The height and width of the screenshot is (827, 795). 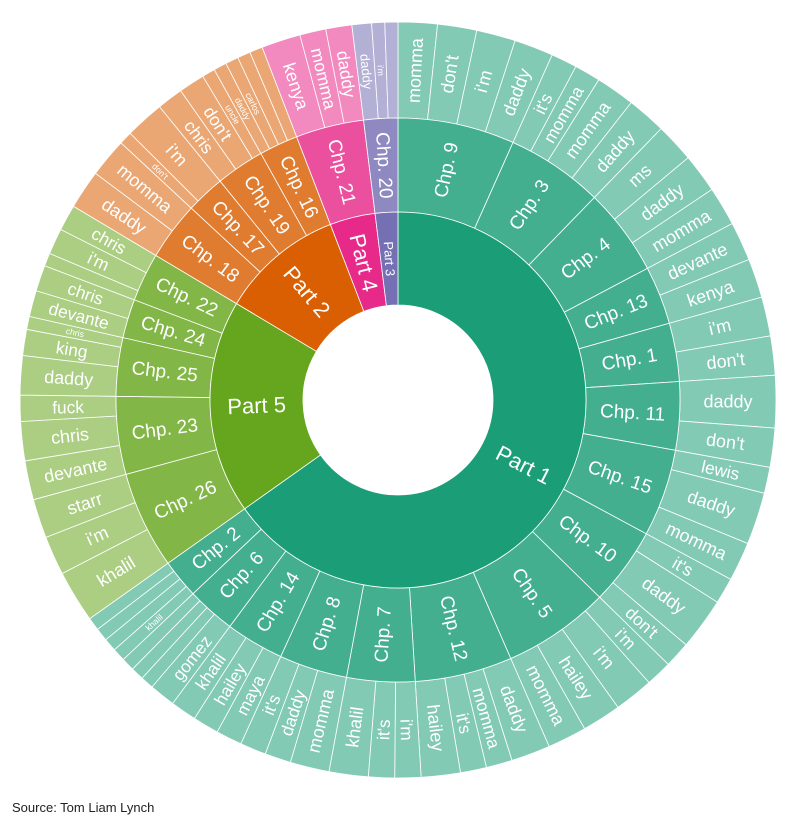 What do you see at coordinates (83, 807) in the screenshot?
I see `source-note: Source: Tom Liam Lynch` at bounding box center [83, 807].